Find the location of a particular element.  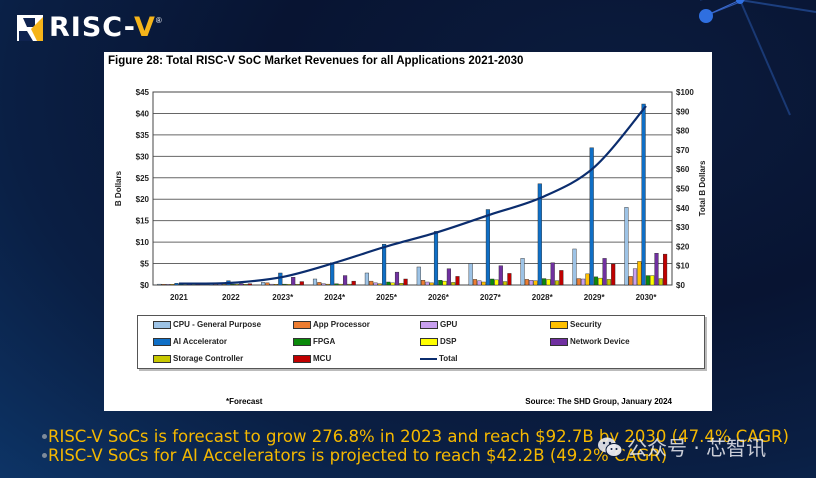

y2-tick-label: $10 is located at coordinates (683, 266).